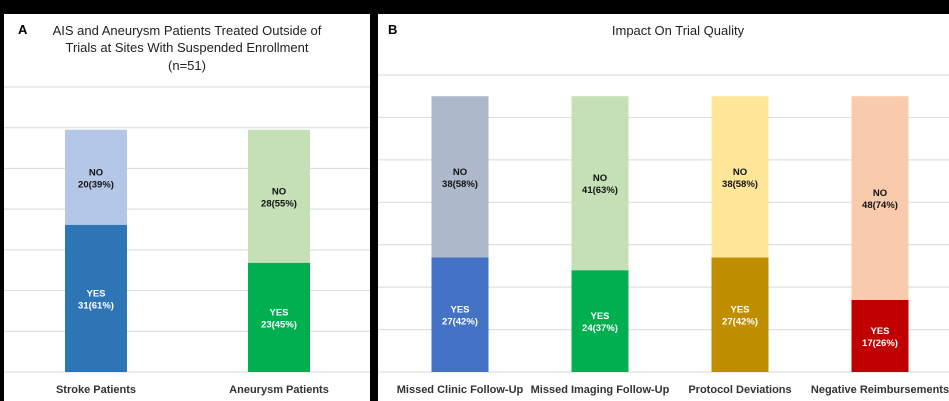 The width and height of the screenshot is (949, 401). I want to click on data-label-value: 24(37%), so click(600, 328).